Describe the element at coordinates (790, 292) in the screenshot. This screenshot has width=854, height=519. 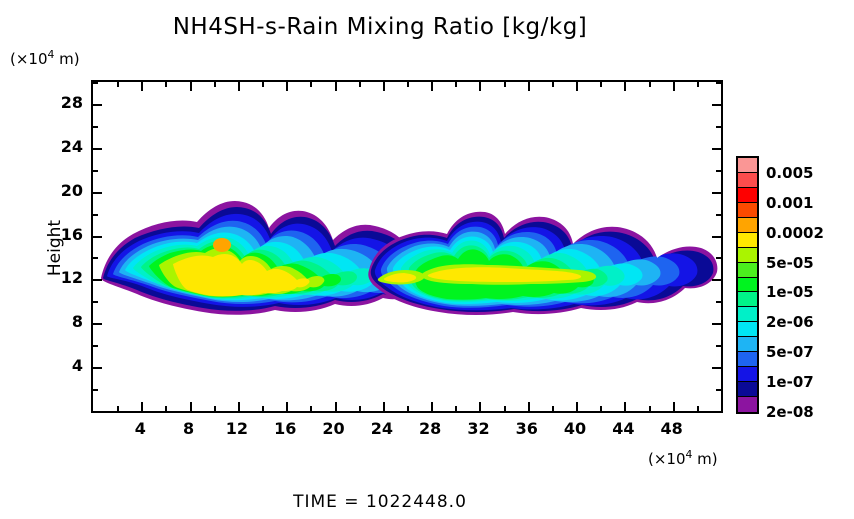
I see `colorbar-tick-label: 1e-05` at that location.